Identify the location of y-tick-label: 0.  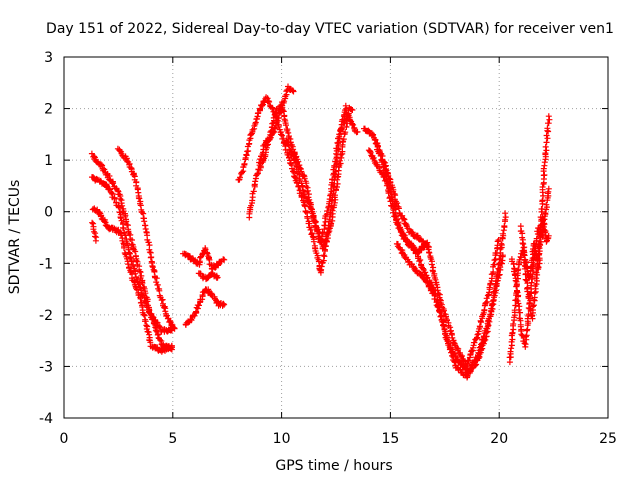
(48, 213).